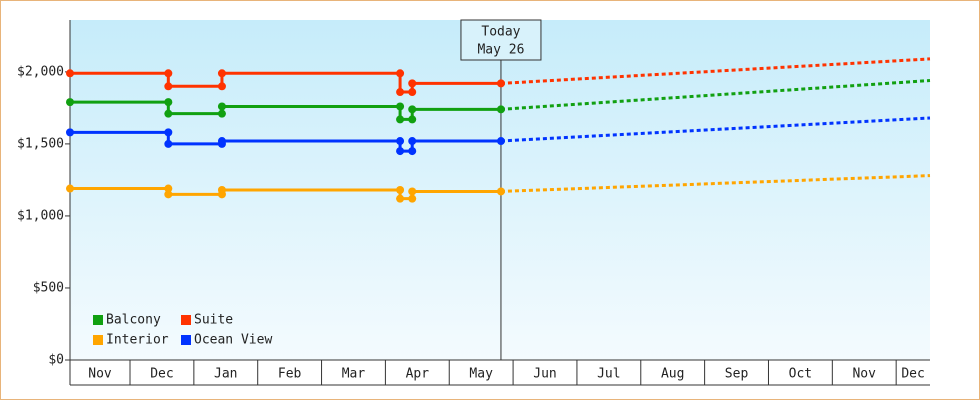  Describe the element at coordinates (40, 215) in the screenshot. I see `y-tick-label: $1,000` at that location.